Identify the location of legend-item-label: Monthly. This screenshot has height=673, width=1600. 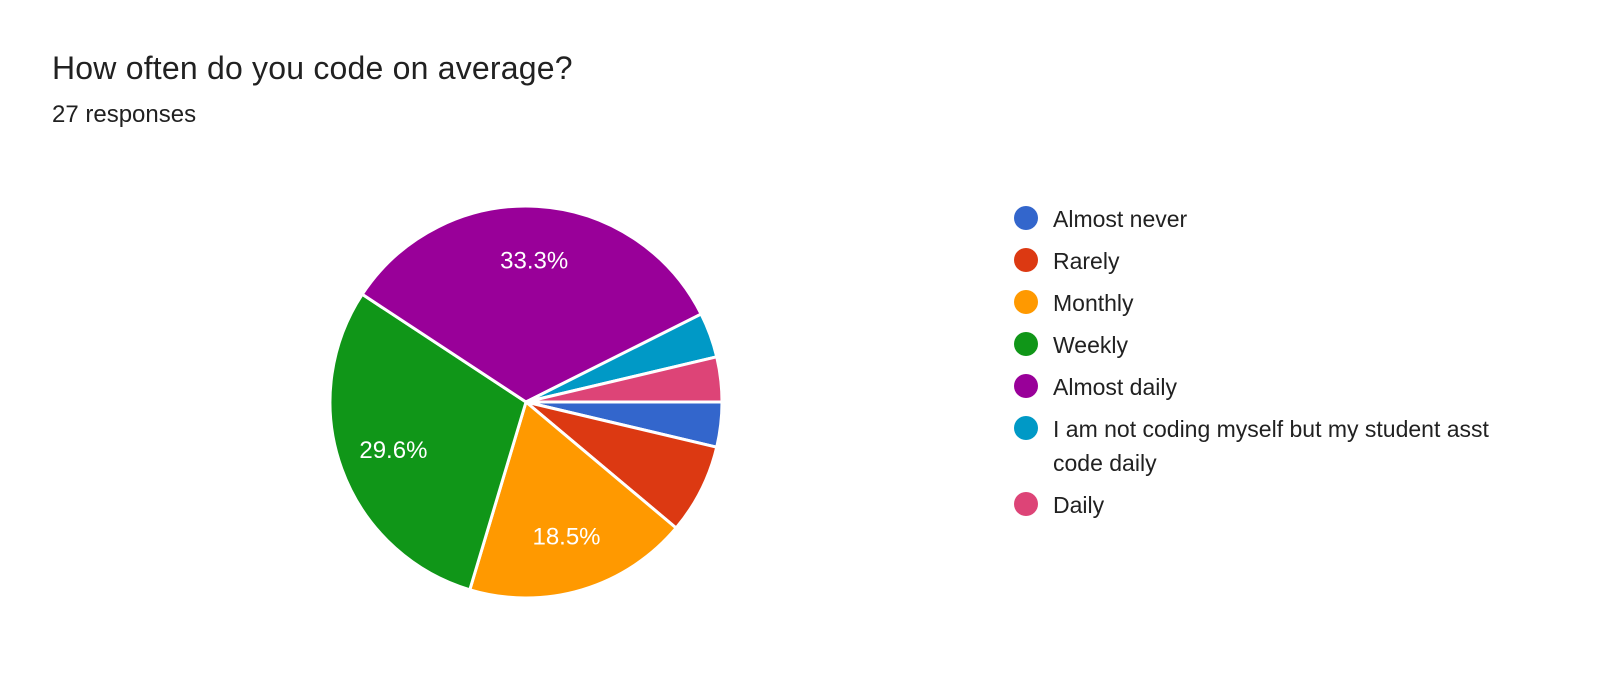
(1093, 303).